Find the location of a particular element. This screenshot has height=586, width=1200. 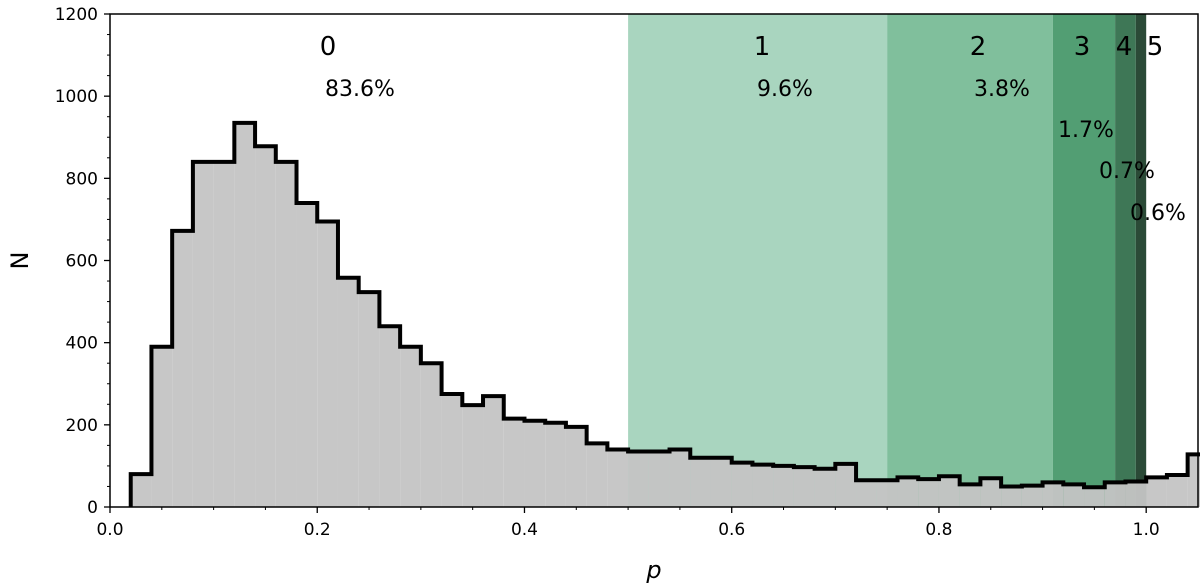

x-tick-label: 0.6 is located at coordinates (731, 530).